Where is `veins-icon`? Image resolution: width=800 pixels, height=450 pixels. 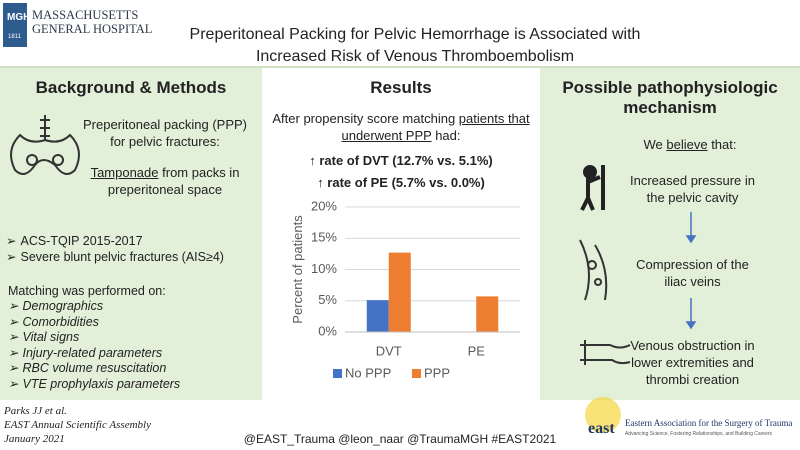 veins-icon is located at coordinates (593, 270).